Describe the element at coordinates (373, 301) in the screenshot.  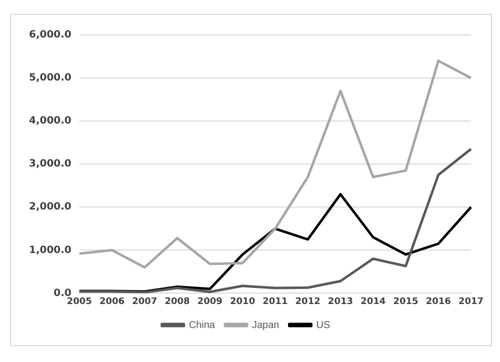
I see `x-tick-label: 2014` at that location.